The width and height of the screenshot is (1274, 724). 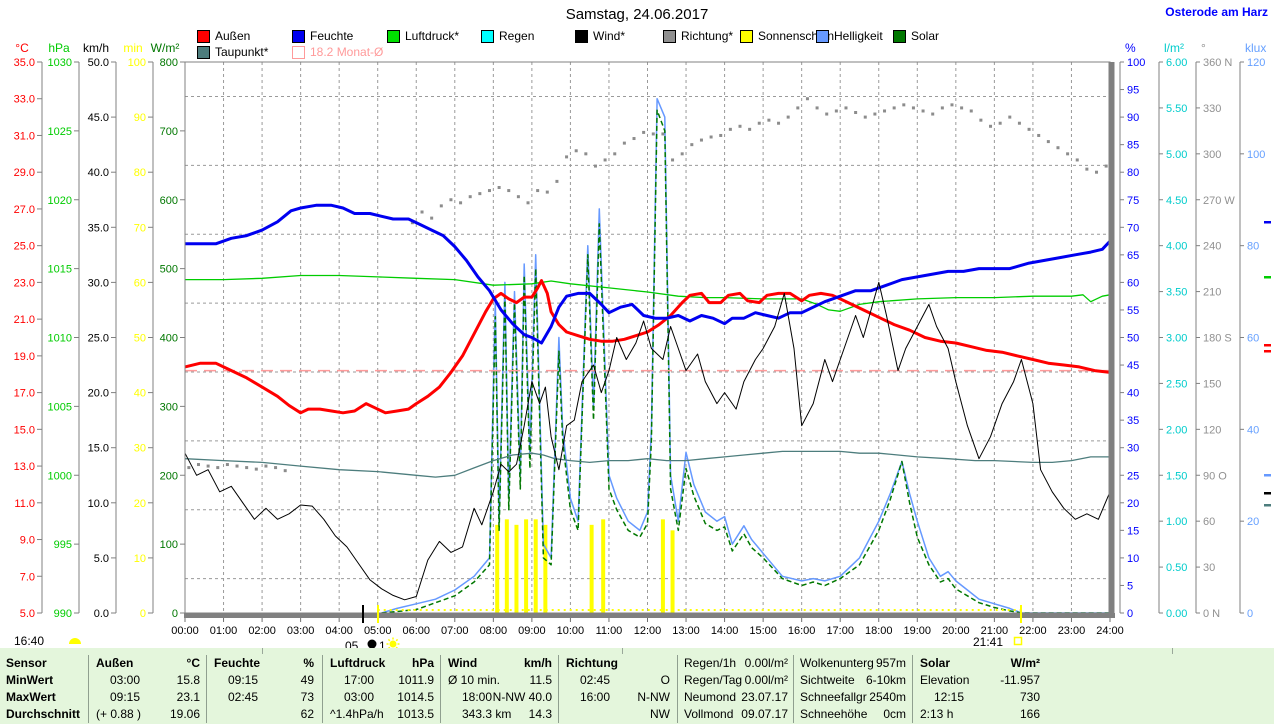 What do you see at coordinates (532, 631) in the screenshot?
I see `svg-text: 09:00` at bounding box center [532, 631].